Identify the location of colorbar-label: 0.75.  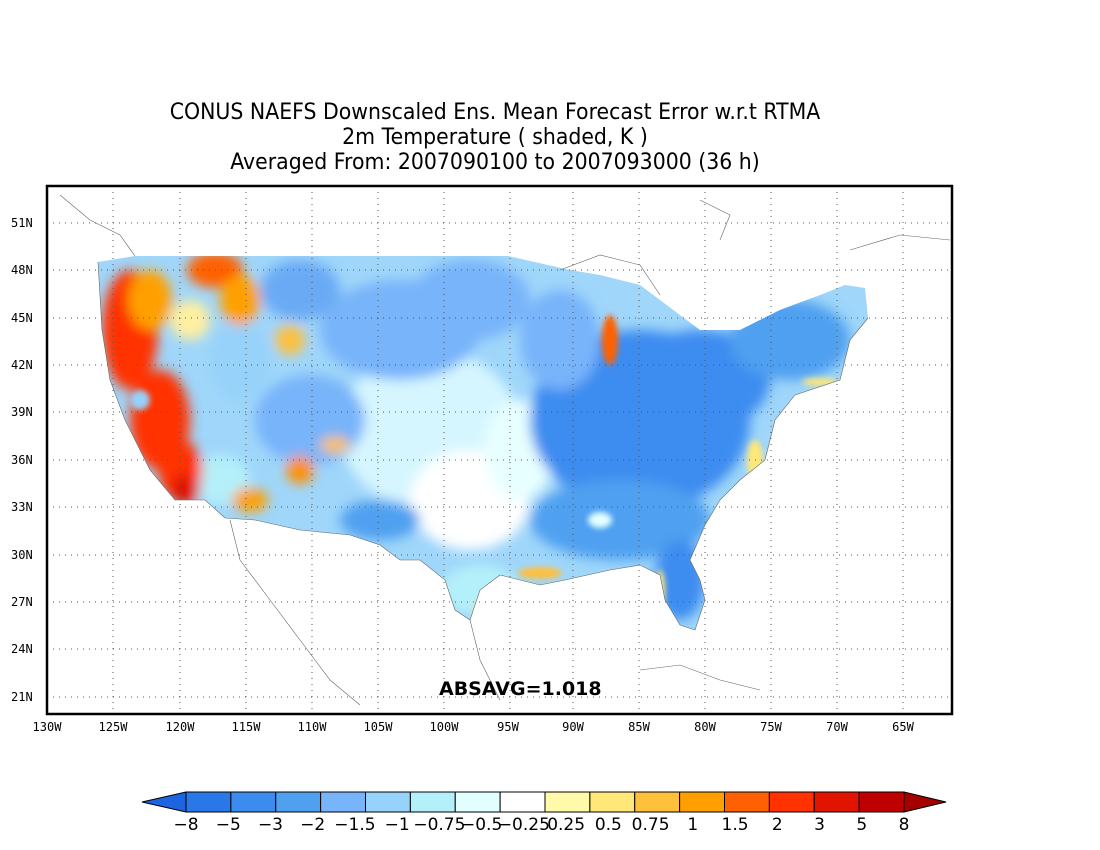
(651, 825).